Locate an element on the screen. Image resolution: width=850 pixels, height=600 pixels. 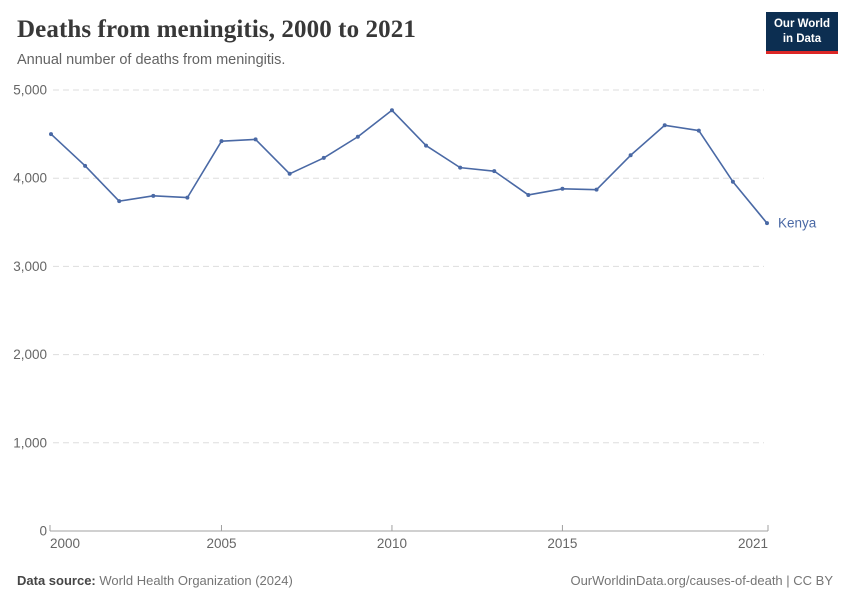
data-source-label: Data source: is located at coordinates (56, 580).